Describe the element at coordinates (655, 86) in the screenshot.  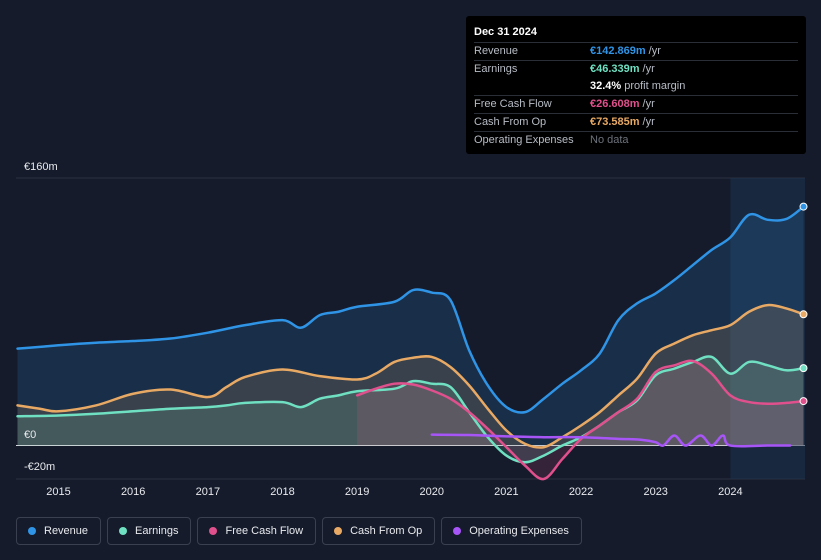
I see `tooltip-unit: profit margin` at that location.